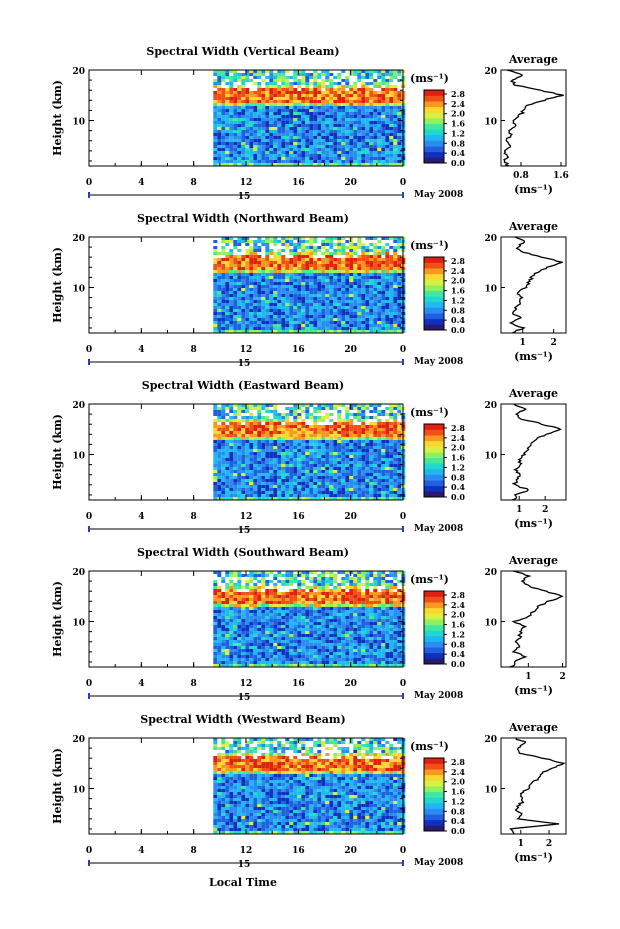 The height and width of the screenshot is (929, 620). Describe the element at coordinates (434, 115) in the screenshot. I see `colorbar-segment` at that location.